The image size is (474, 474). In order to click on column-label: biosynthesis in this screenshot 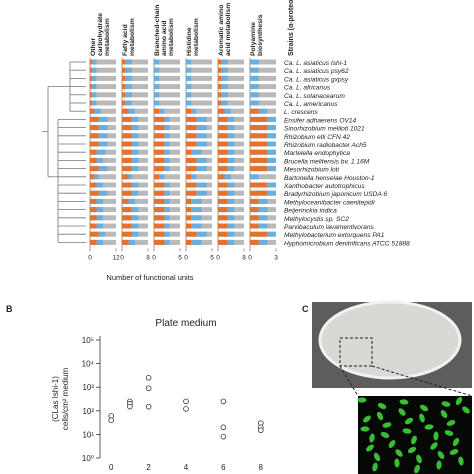, I will do `click(260, 35)`.